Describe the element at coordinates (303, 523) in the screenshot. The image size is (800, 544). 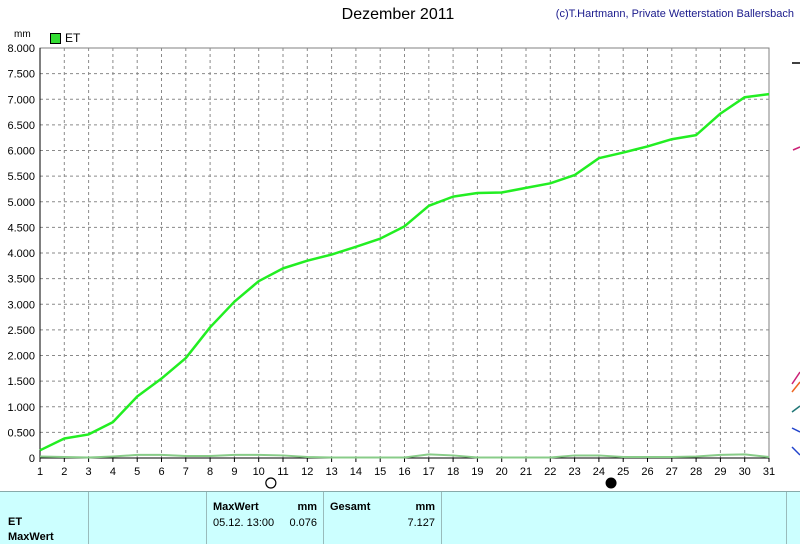
I see `maxwert-value: 0.076` at that location.